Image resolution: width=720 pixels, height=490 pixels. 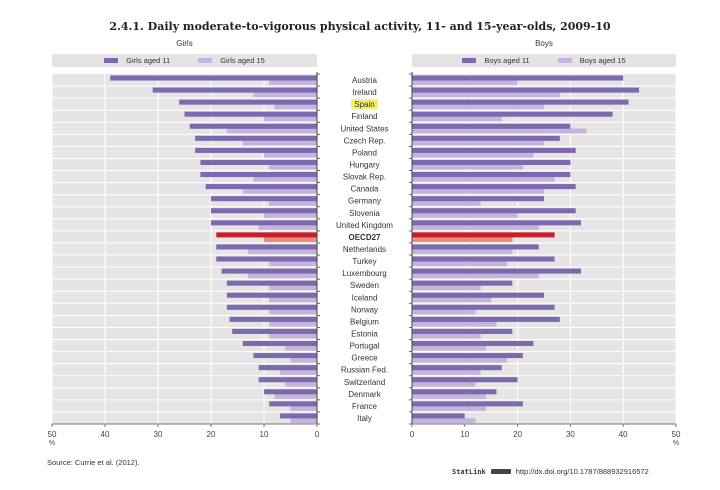 What do you see at coordinates (293, 288) in the screenshot?
I see `girls-bar-aged-15-sweden` at bounding box center [293, 288].